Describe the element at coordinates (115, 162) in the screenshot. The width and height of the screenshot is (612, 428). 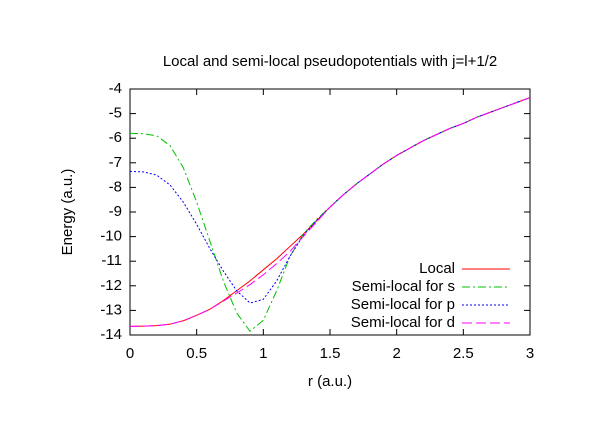
I see `y-tick-label: -7` at that location.